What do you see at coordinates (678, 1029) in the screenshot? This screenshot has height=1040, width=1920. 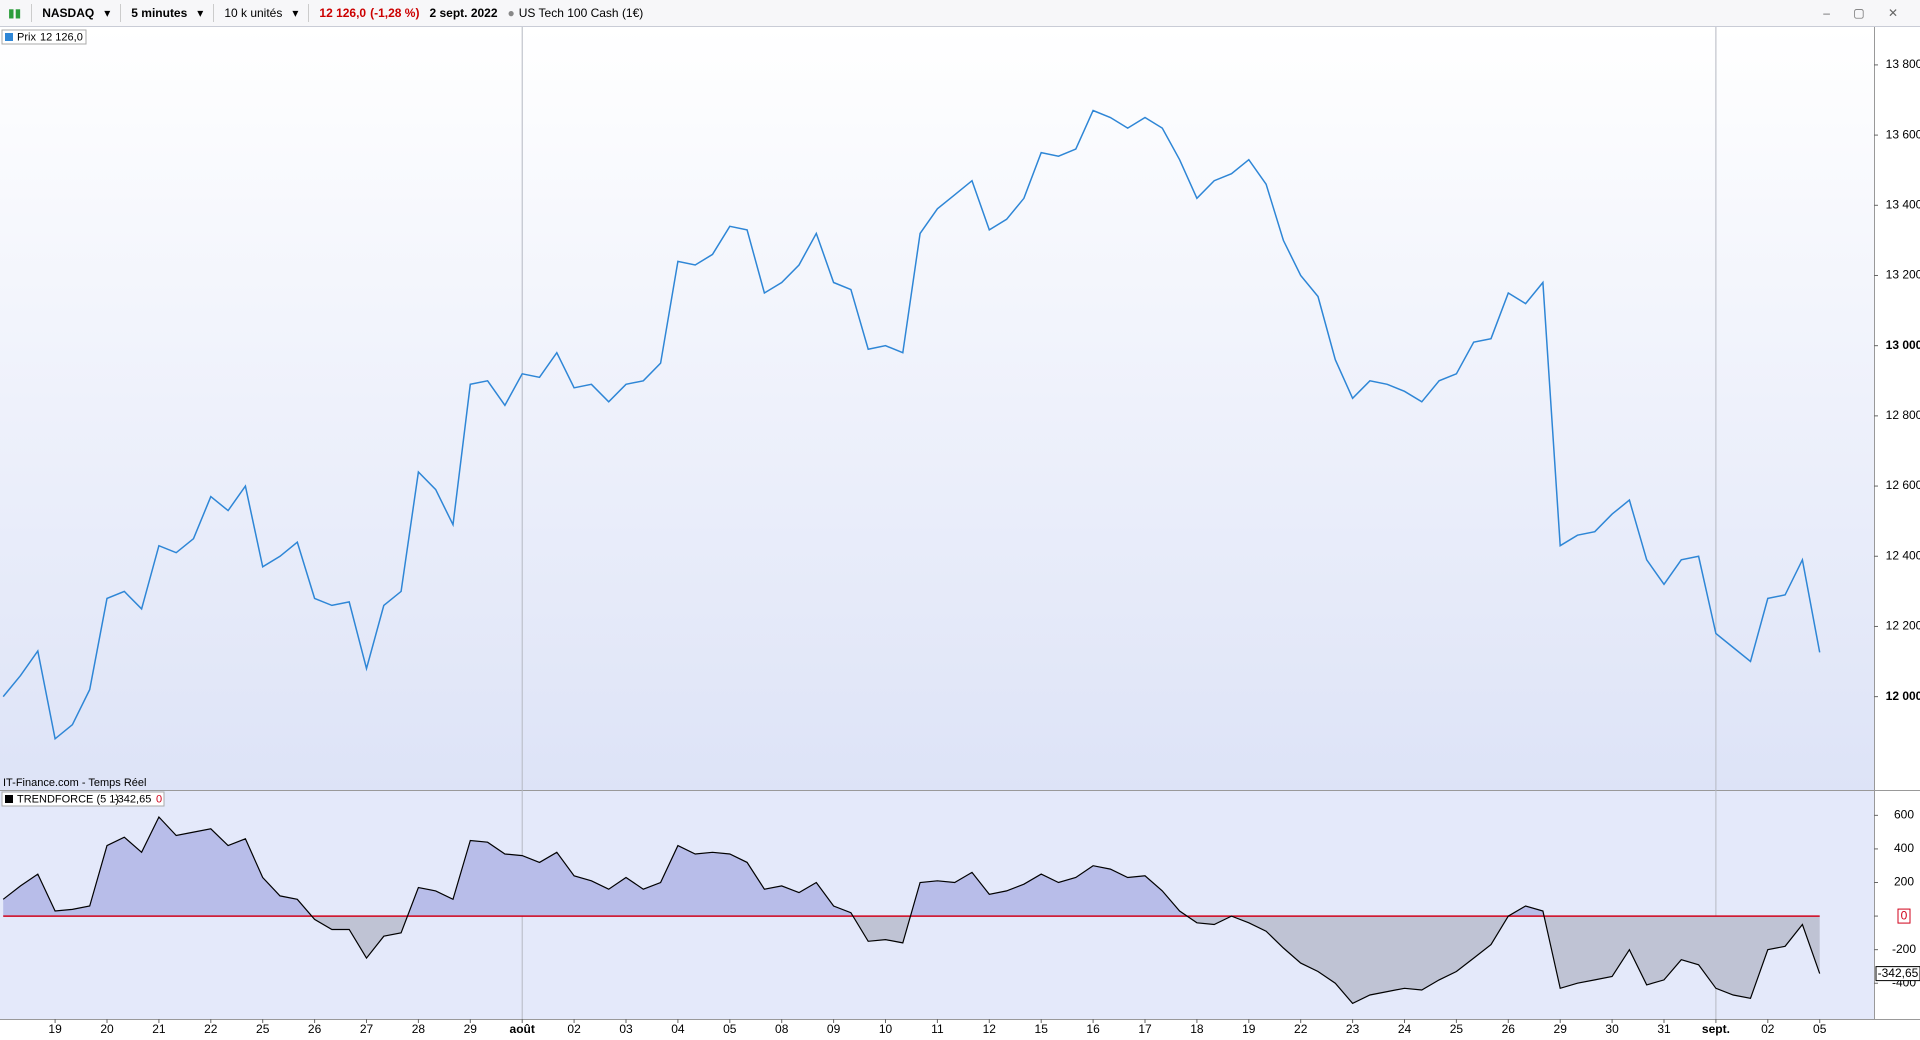 I see `x-tick-label: 04` at bounding box center [678, 1029].